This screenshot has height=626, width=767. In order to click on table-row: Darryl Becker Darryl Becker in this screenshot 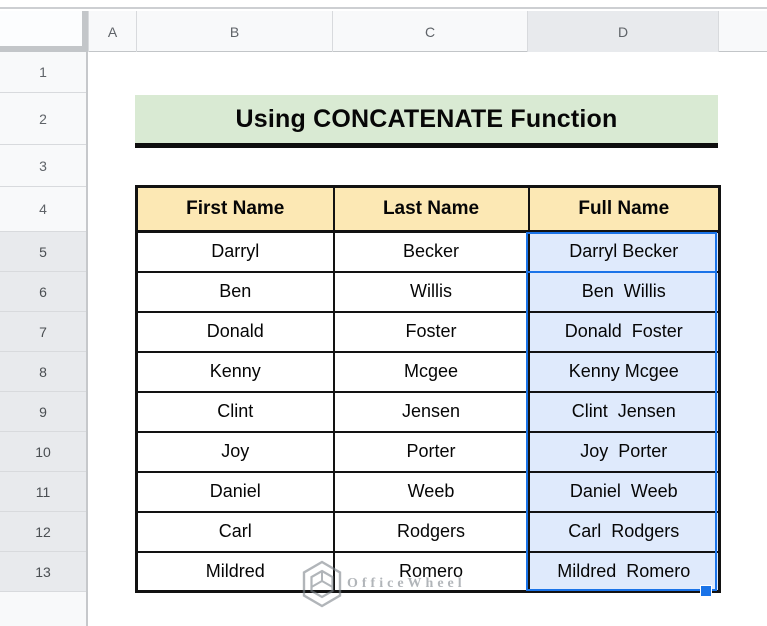, I will do `click(428, 251)`.